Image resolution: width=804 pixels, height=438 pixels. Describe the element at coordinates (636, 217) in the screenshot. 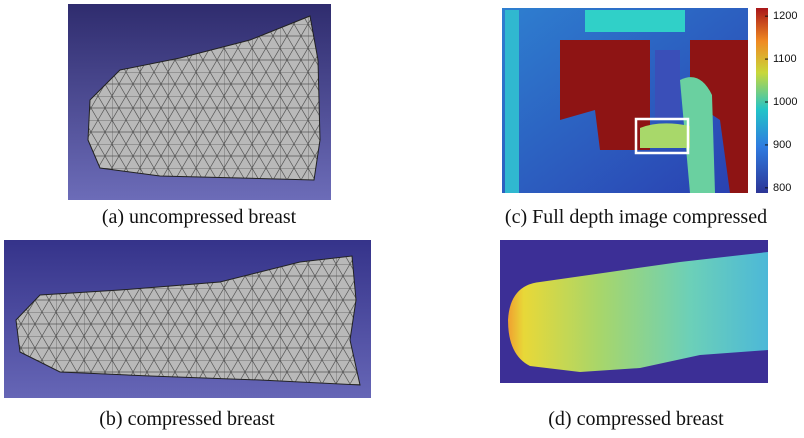

I see `caption: (c) Full depth image compressed` at that location.